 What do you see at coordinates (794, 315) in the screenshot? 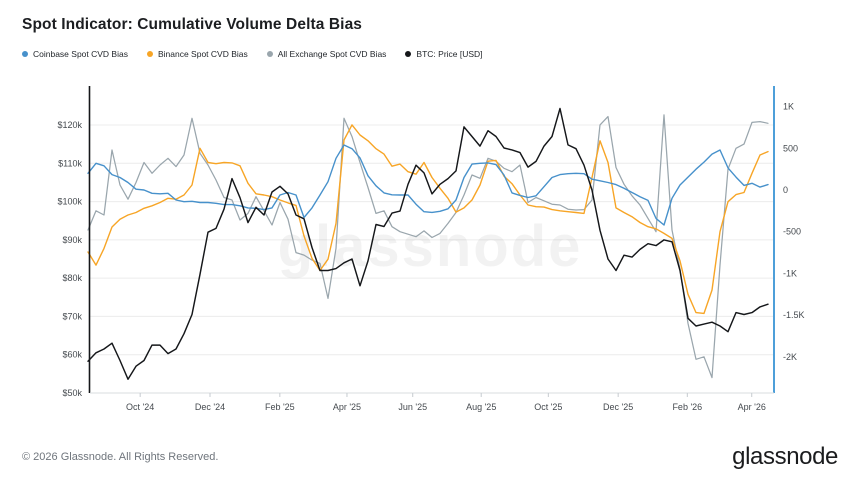
I see `y-axis-right-tick-label: -1.5K` at bounding box center [794, 315].